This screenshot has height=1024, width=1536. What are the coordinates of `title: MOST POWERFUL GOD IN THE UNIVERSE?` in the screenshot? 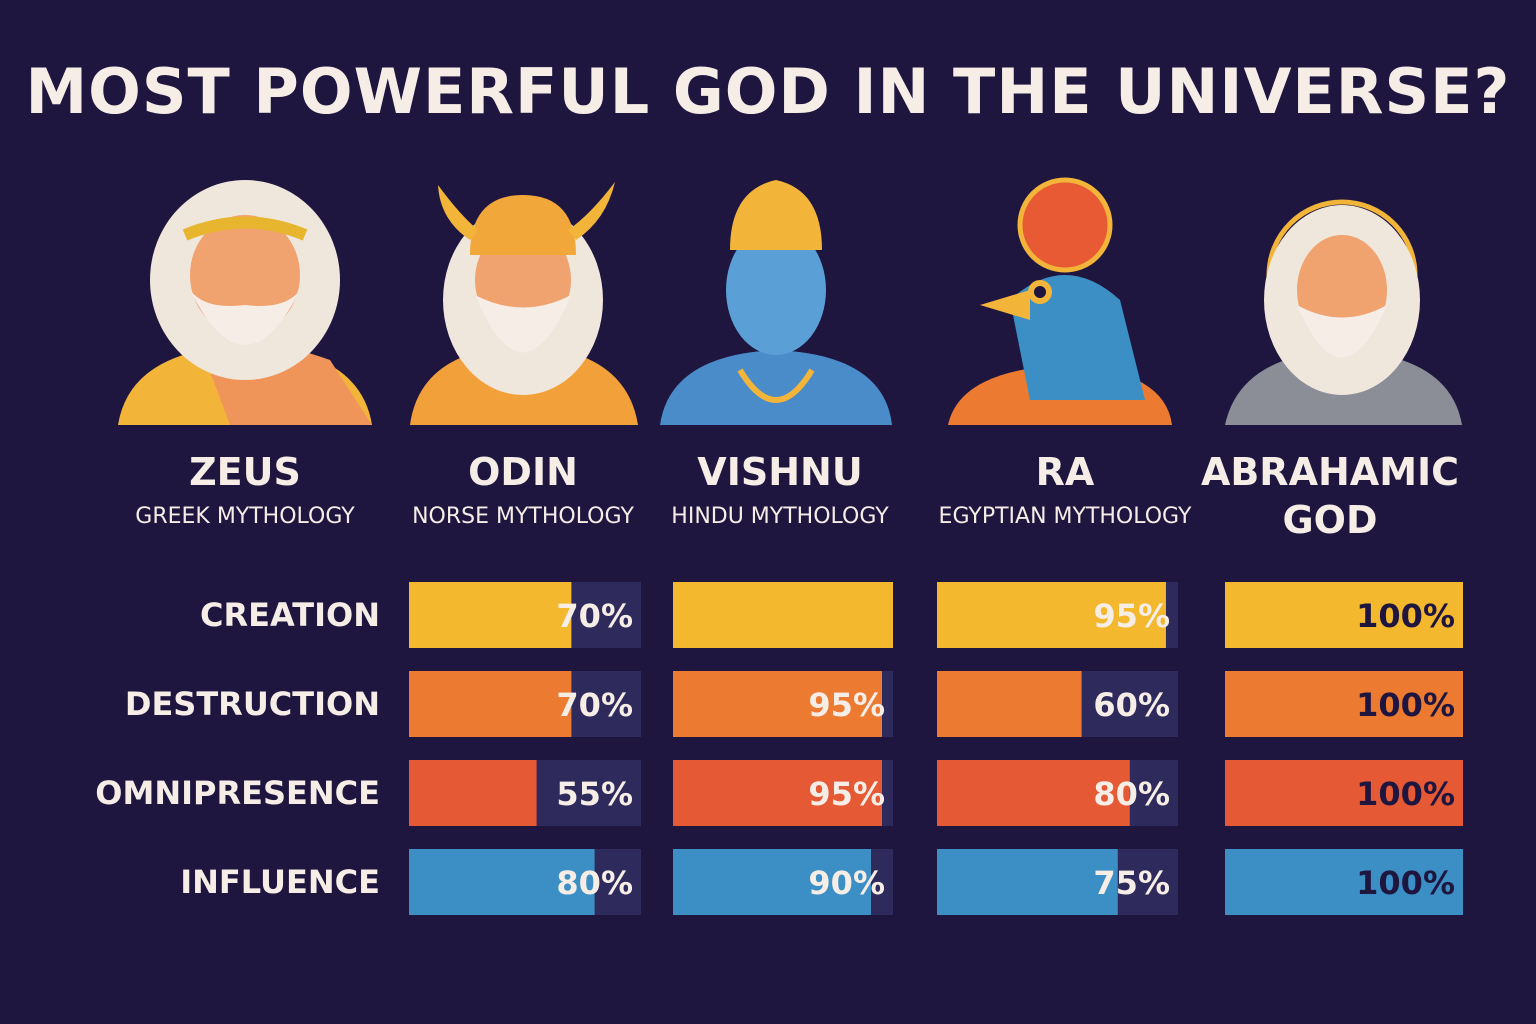 It's located at (768, 91).